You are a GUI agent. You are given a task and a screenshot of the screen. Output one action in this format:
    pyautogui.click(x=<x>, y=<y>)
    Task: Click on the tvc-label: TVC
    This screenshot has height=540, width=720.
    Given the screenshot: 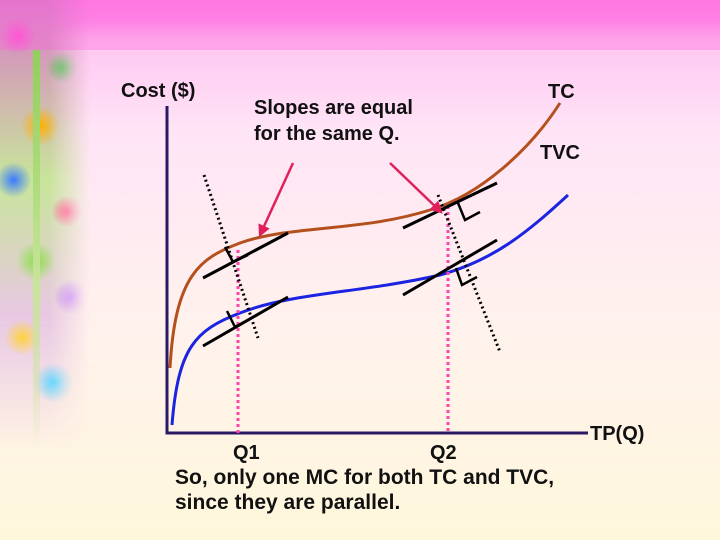 What is the action you would take?
    pyautogui.click(x=560, y=153)
    